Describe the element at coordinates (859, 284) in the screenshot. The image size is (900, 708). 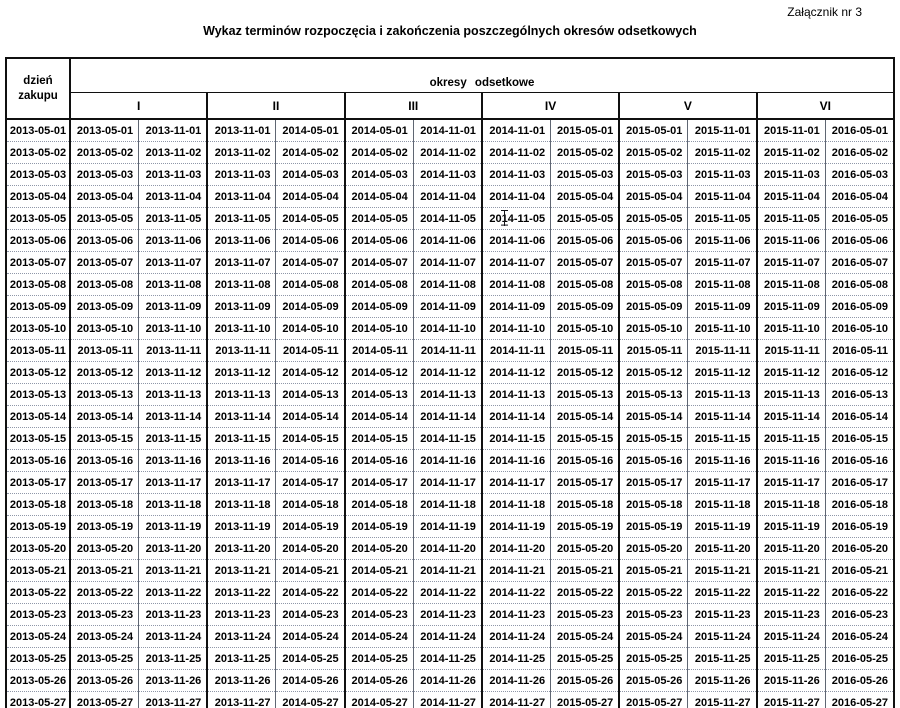
I see `period-date-cell: 2016-05-08` at that location.